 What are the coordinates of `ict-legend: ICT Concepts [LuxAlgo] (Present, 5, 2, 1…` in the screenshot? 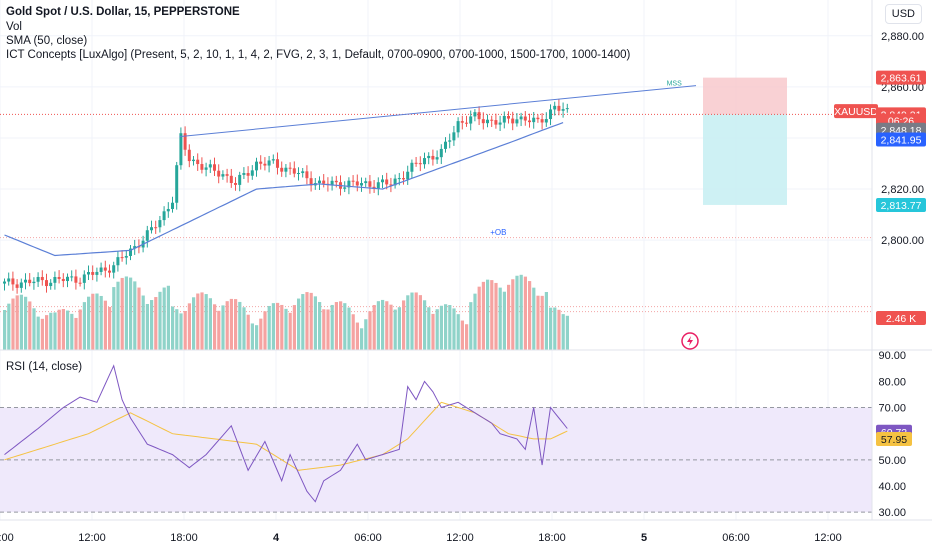 It's located at (318, 55).